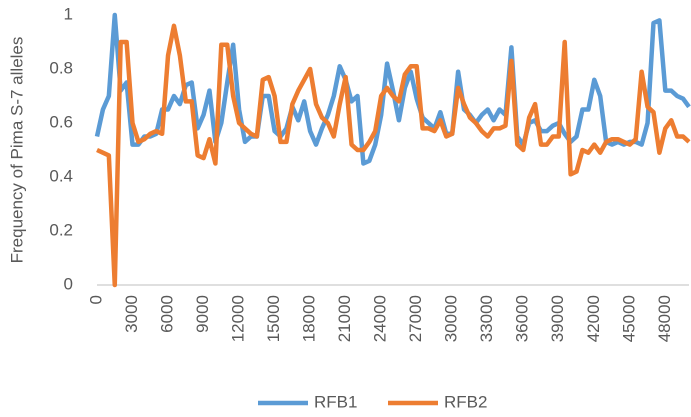  What do you see at coordinates (61, 121) in the screenshot?
I see `y-tick-label: 0.6` at bounding box center [61, 121].